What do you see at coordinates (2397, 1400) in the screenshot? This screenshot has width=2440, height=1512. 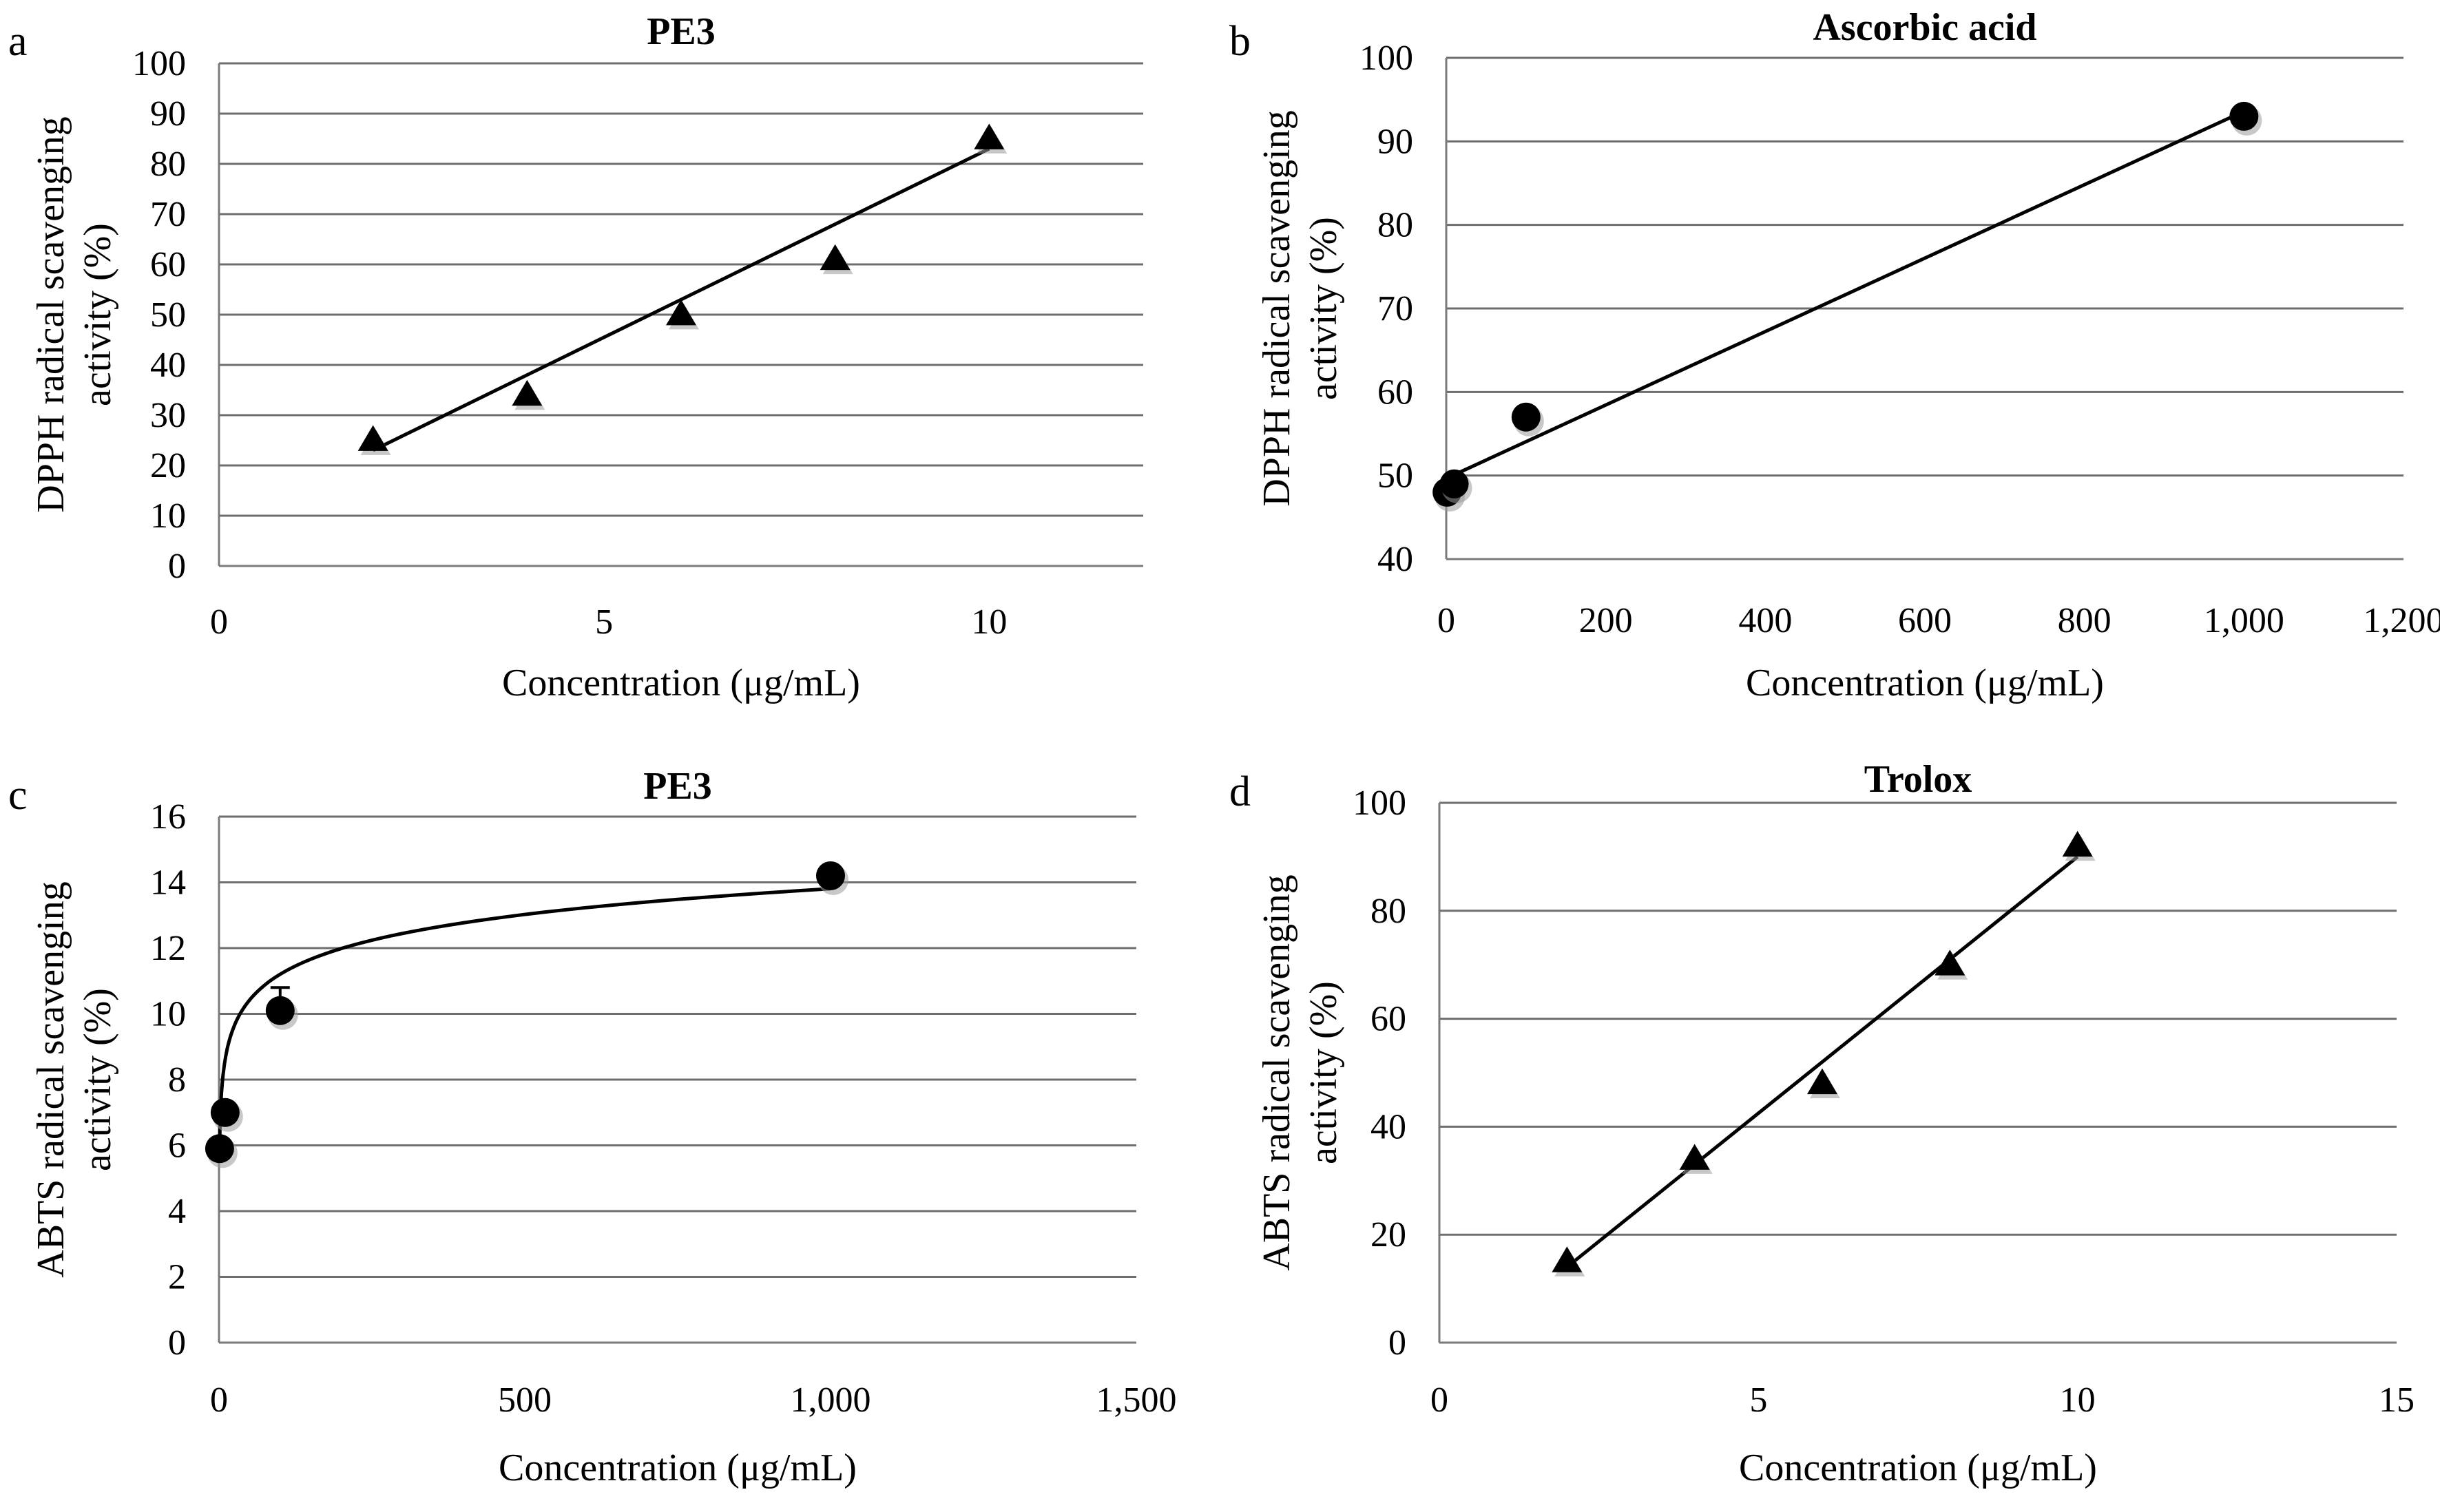 I see `x-tick-label: 15` at bounding box center [2397, 1400].